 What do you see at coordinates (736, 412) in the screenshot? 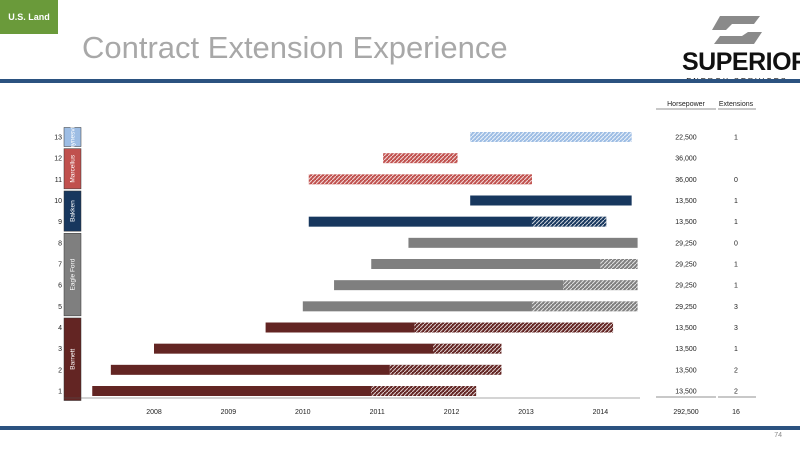
I see `total-extensions: 16` at bounding box center [736, 412].